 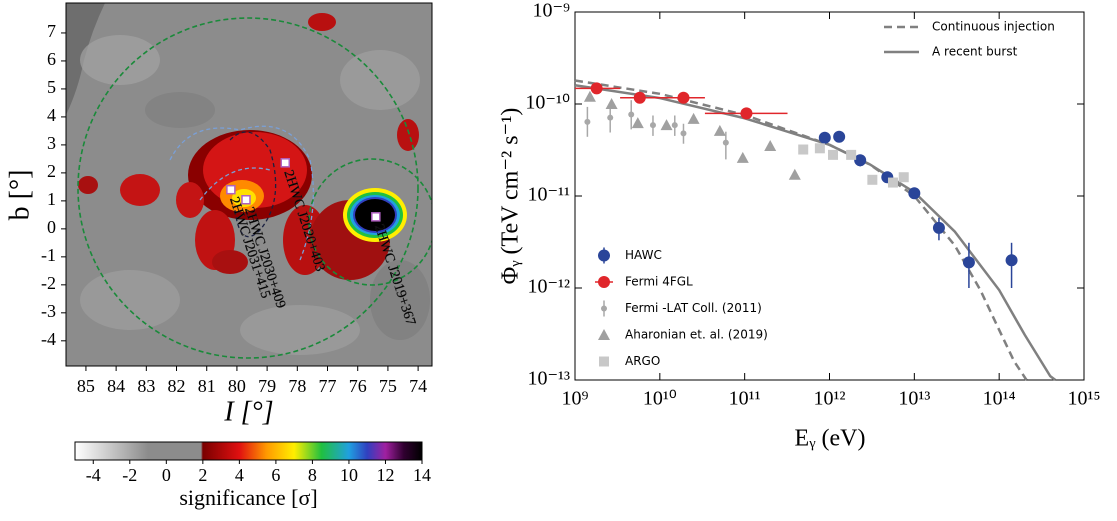 What do you see at coordinates (693, 308) in the screenshot?
I see `legend-label: Fermi -LAT Coll. (2011)` at bounding box center [693, 308].